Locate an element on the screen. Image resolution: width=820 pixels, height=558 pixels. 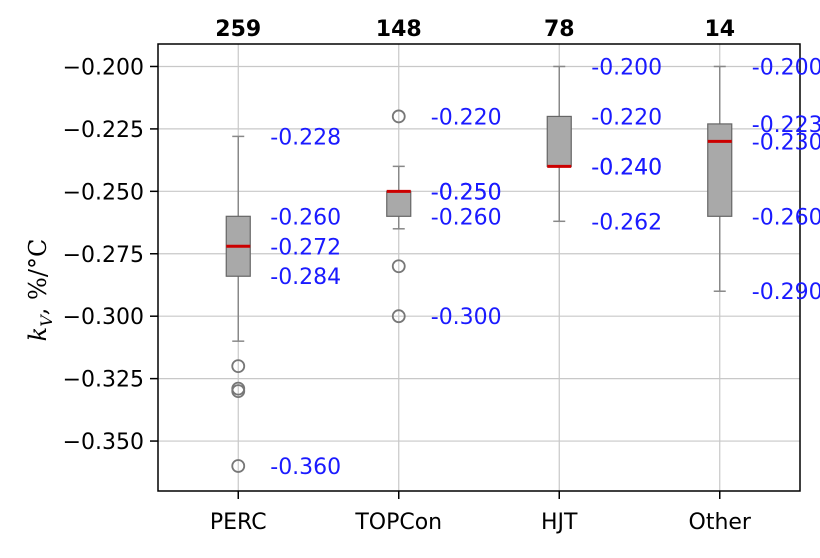
annotation-label: -0.250 is located at coordinates (466, 192).